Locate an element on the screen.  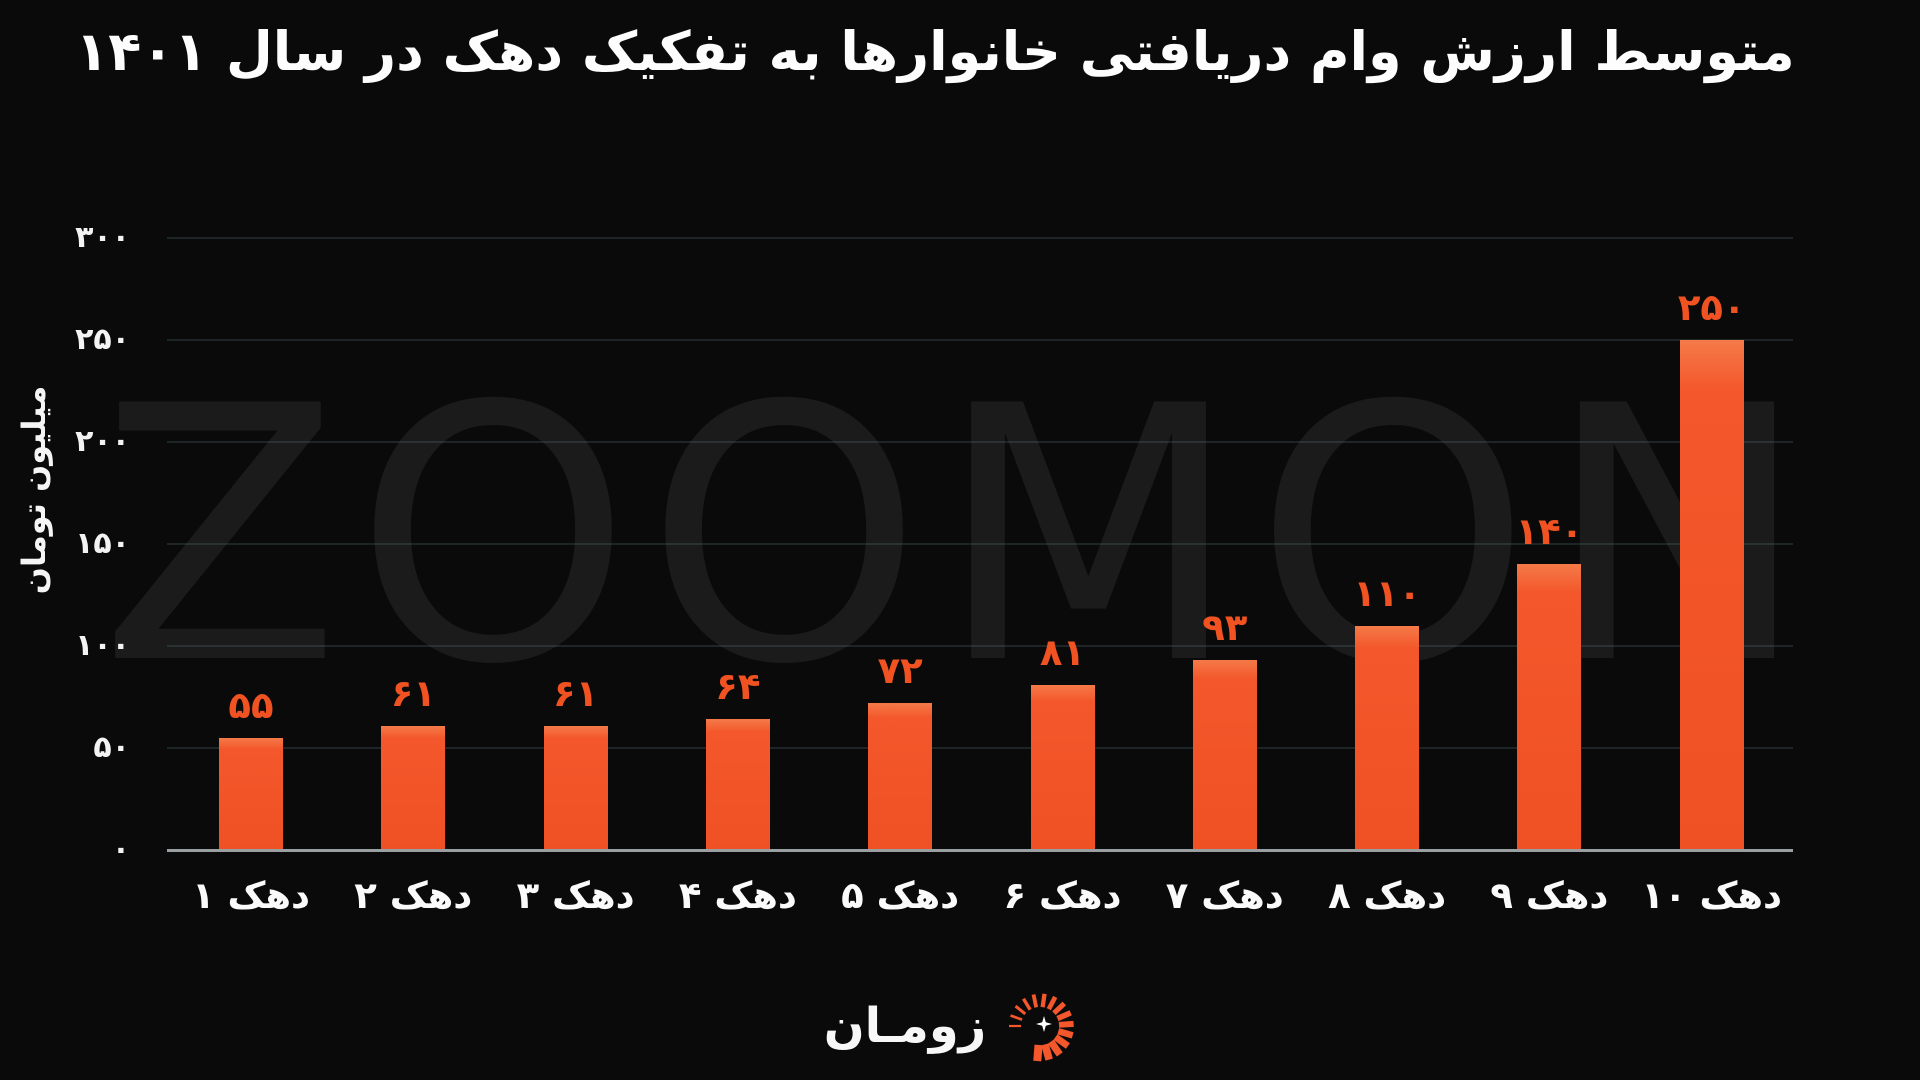
y-axis-label: میلیون تومان is located at coordinates (34, 490).